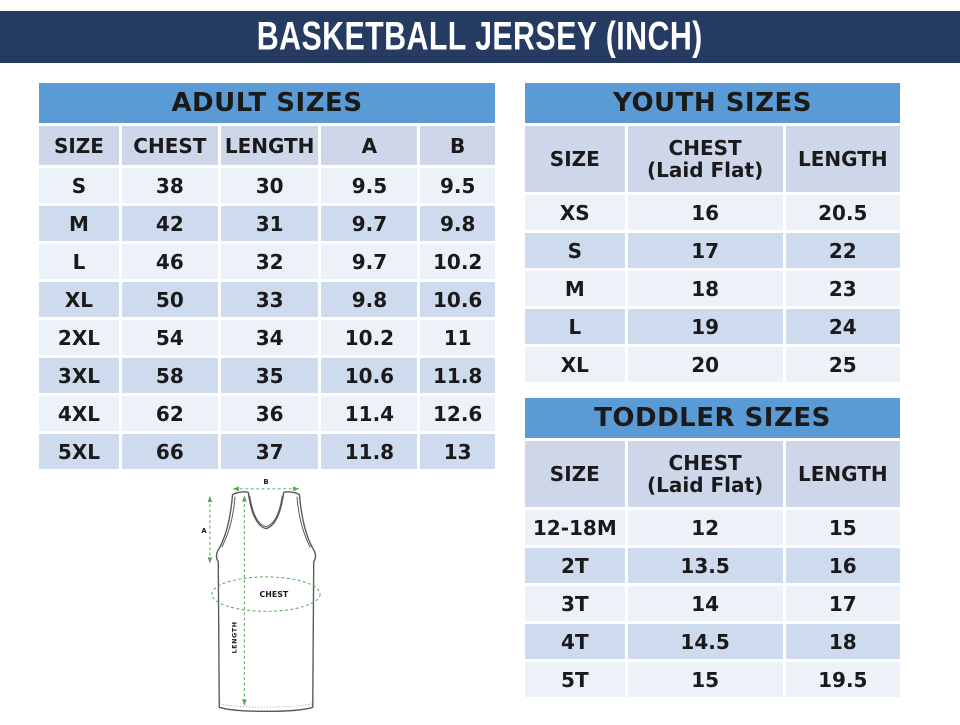 This screenshot has height=725, width=960. I want to click on measure-length-label: LENGTH, so click(234, 637).